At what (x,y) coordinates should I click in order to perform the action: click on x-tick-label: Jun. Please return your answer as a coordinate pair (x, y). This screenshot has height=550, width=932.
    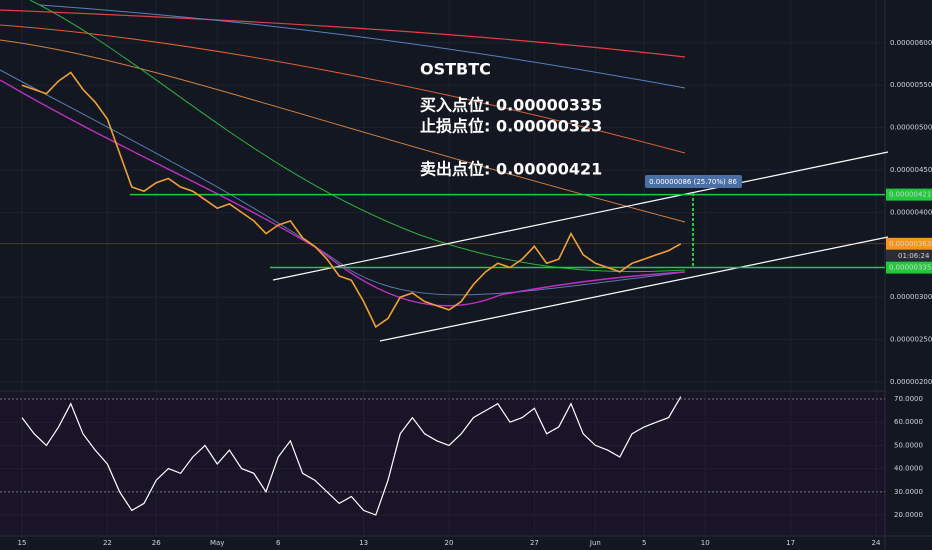
    Looking at the image, I should click on (595, 543).